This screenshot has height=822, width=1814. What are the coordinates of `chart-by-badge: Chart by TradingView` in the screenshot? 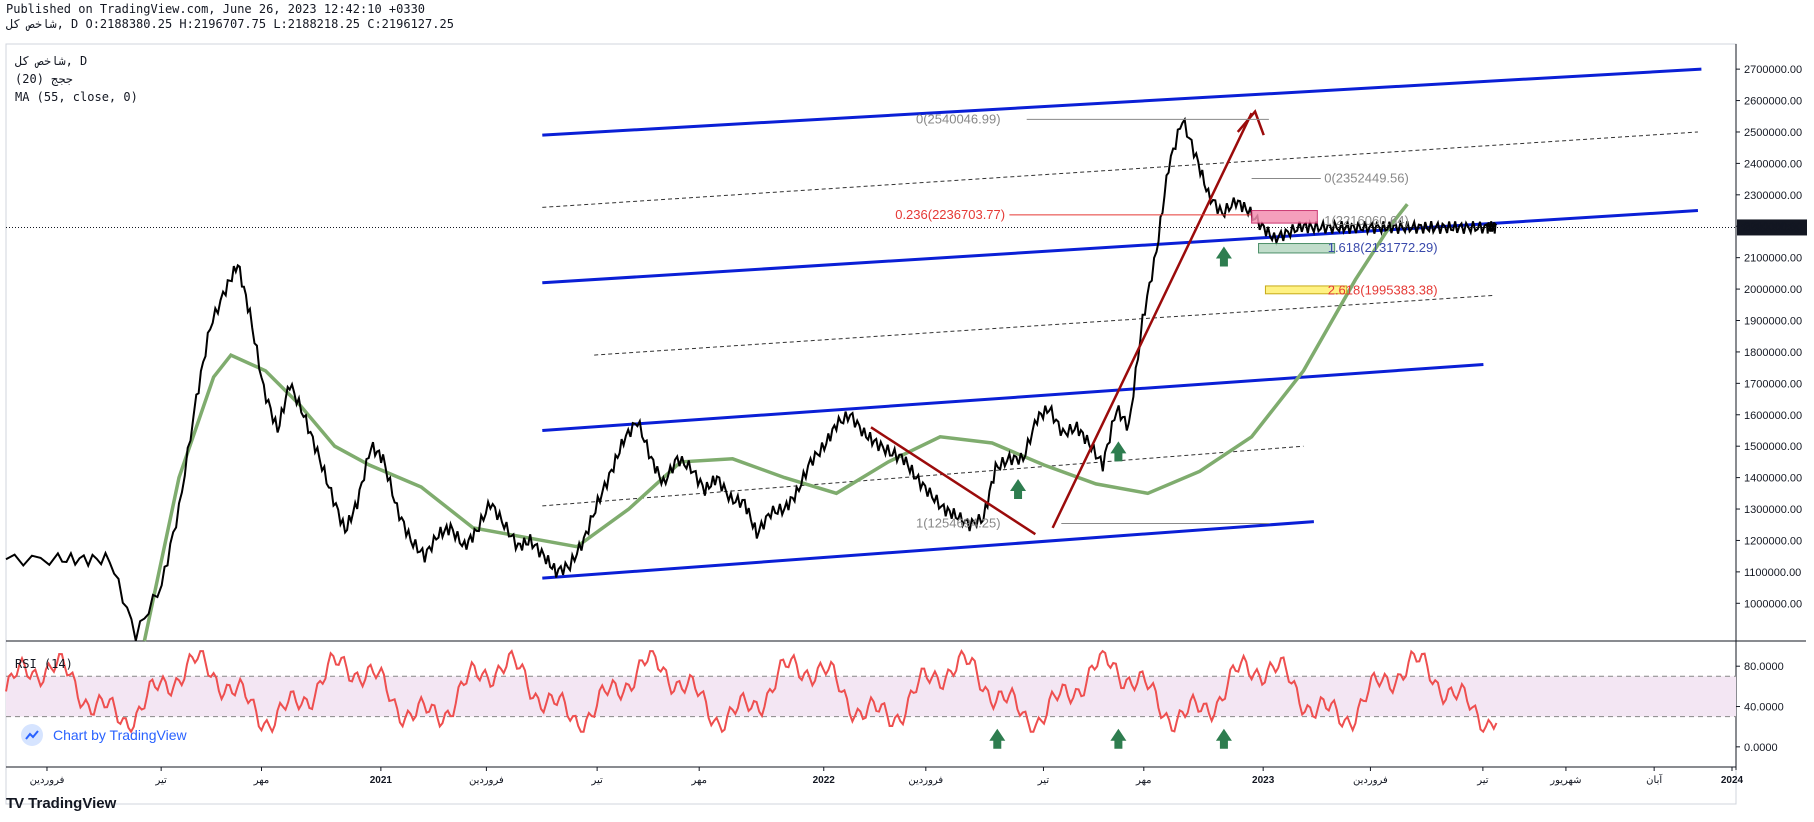 It's located at (104, 735).